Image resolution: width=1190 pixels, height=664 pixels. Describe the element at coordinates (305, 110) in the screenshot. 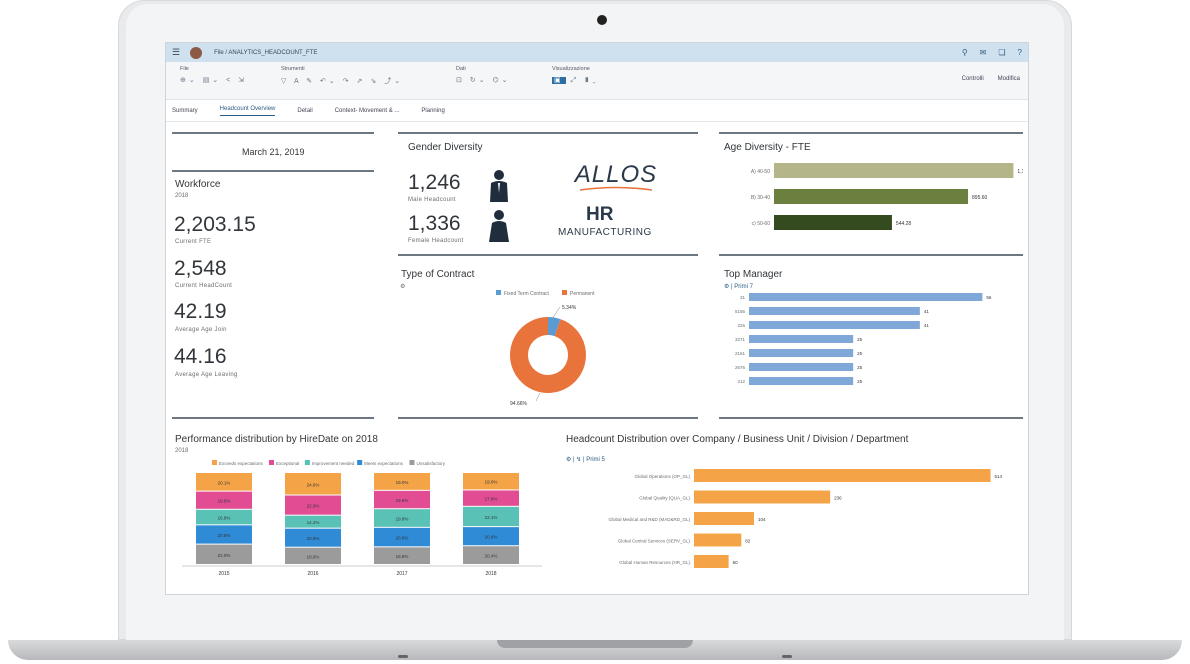

I see `tab-detail: Detail` at that location.